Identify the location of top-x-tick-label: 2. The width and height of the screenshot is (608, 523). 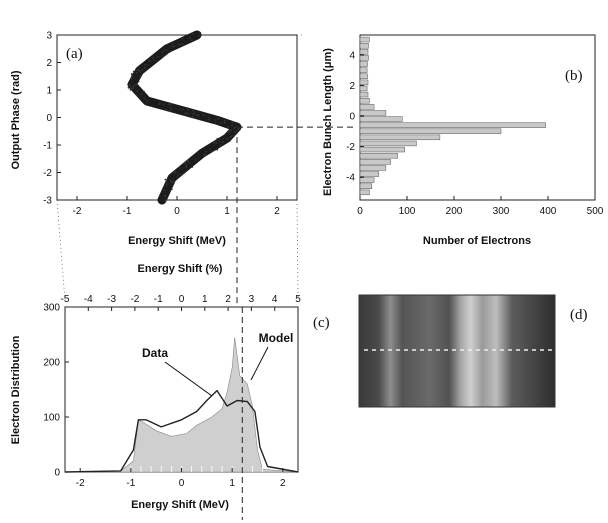
(228, 299).